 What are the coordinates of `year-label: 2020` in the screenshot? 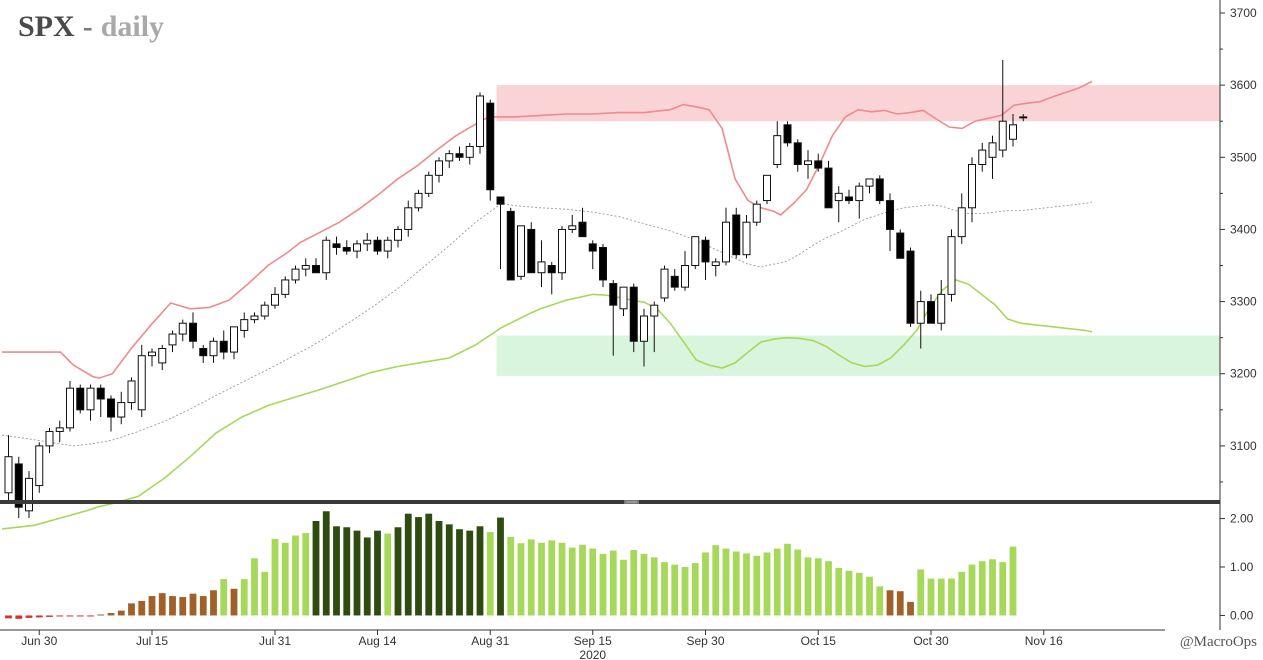 It's located at (592, 654).